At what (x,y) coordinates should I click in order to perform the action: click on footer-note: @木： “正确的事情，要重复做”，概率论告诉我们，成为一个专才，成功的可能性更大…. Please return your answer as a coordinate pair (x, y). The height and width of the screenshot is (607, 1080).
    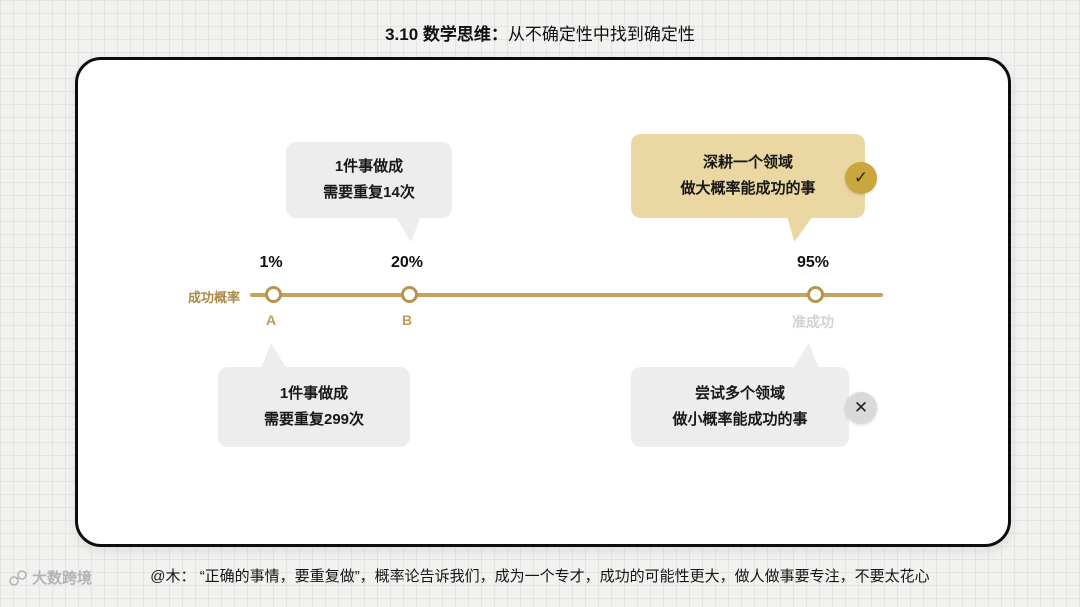
    Looking at the image, I should click on (540, 576).